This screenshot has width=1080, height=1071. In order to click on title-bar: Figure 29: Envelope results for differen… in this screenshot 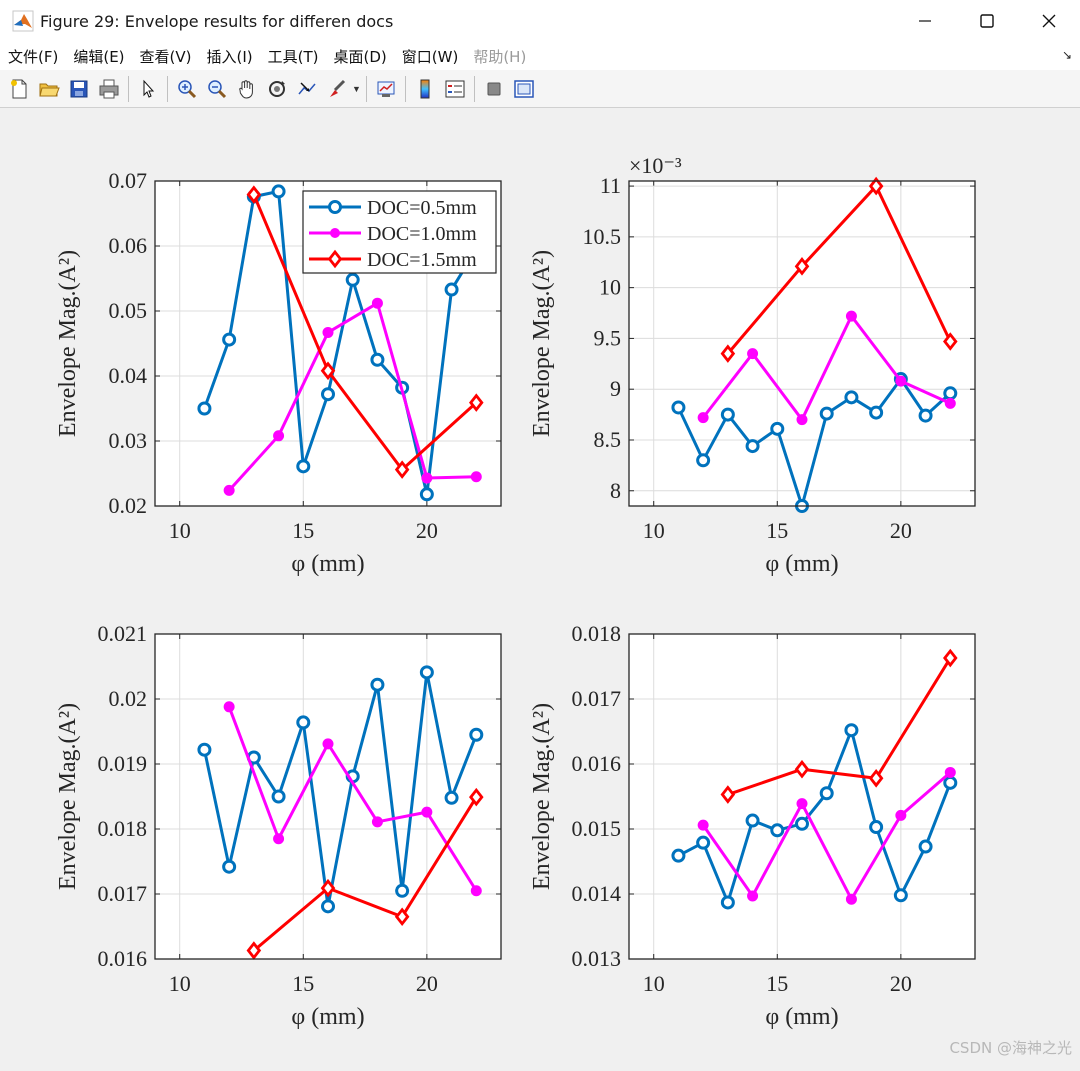, I will do `click(540, 21)`.